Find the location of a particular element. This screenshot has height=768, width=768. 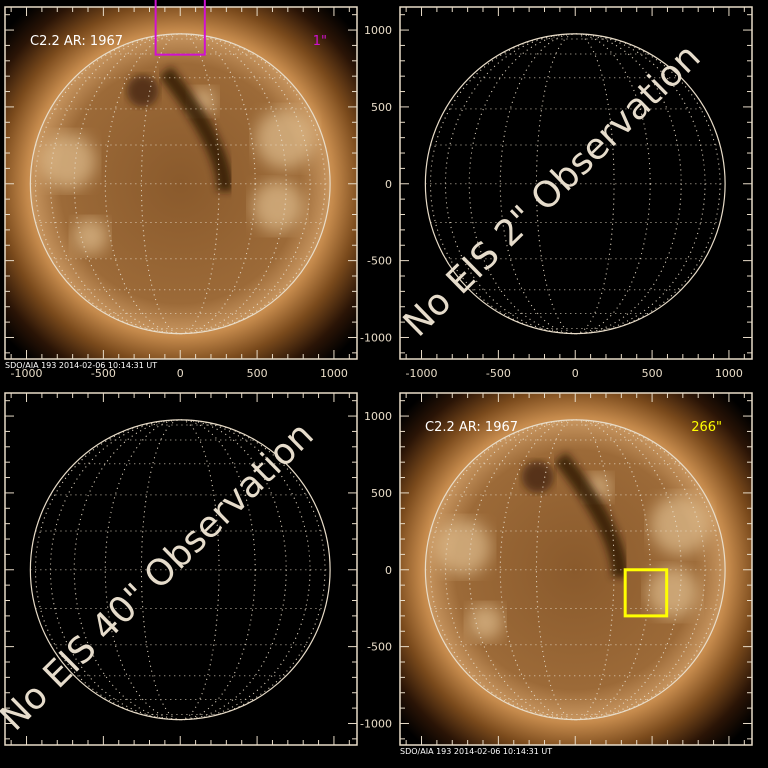

fov-label: 266" is located at coordinates (706, 427).